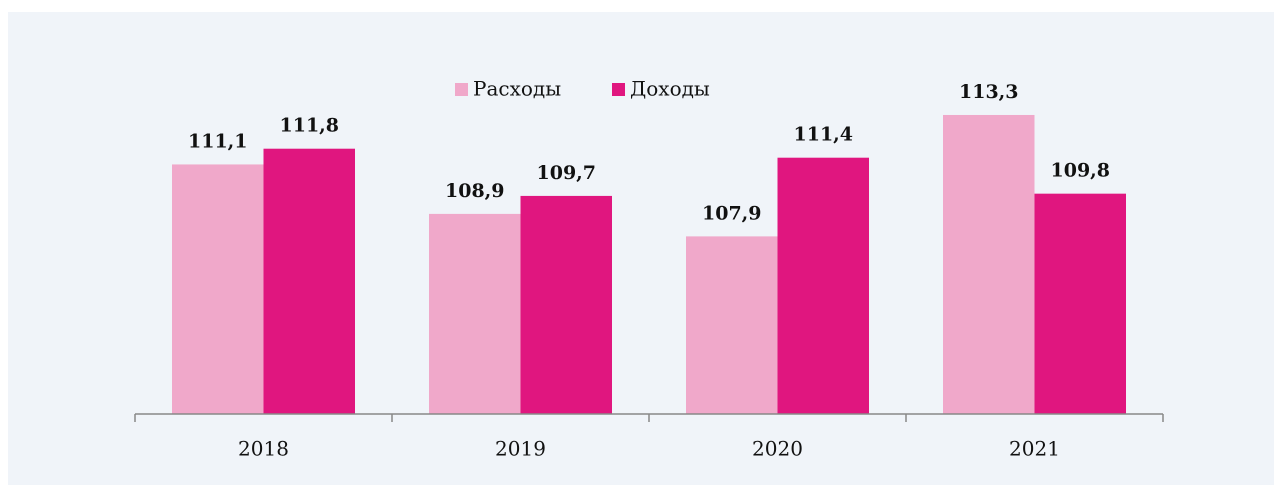 This screenshot has width=1282, height=489. Describe the element at coordinates (218, 141) in the screenshot. I see `value-label: 111,1` at that location.